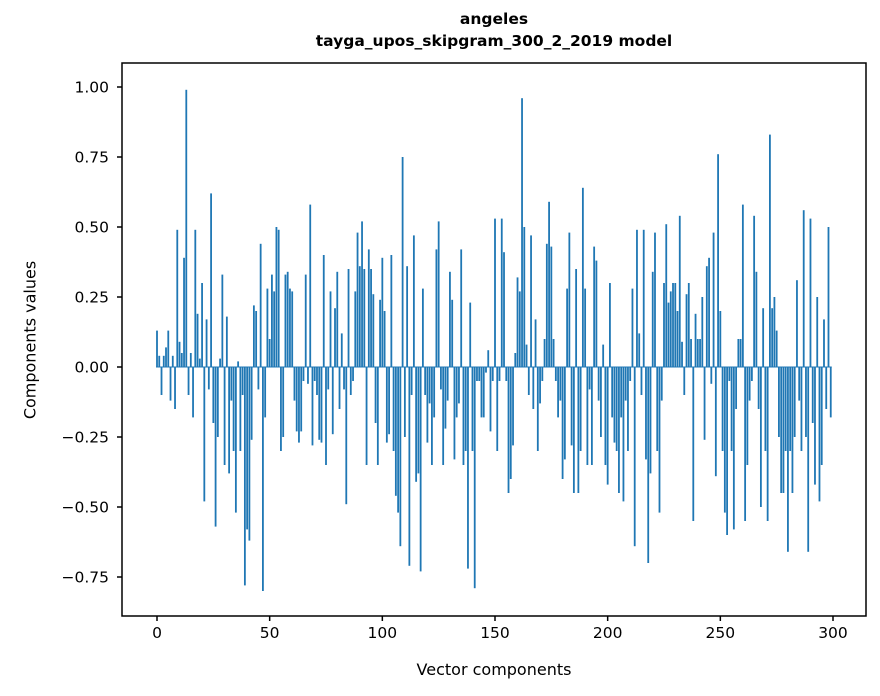 The height and width of the screenshot is (696, 880). What do you see at coordinates (721, 633) in the screenshot?
I see `x-tick-label: 250` at bounding box center [721, 633].